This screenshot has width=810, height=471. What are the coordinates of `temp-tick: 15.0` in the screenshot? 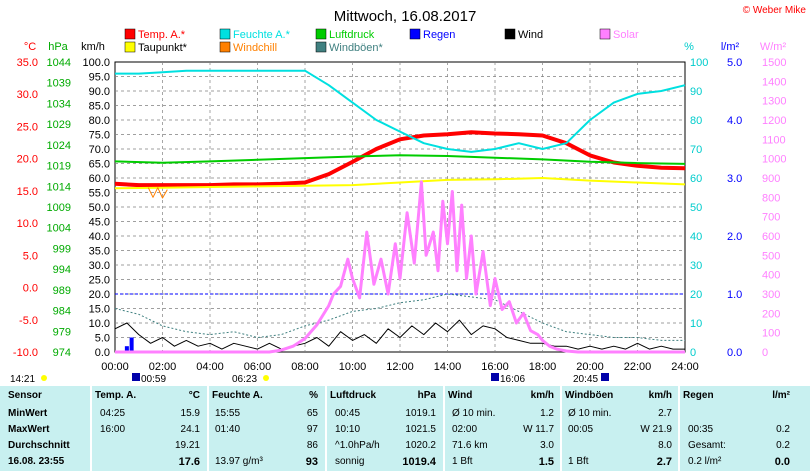 It's located at (27, 192).